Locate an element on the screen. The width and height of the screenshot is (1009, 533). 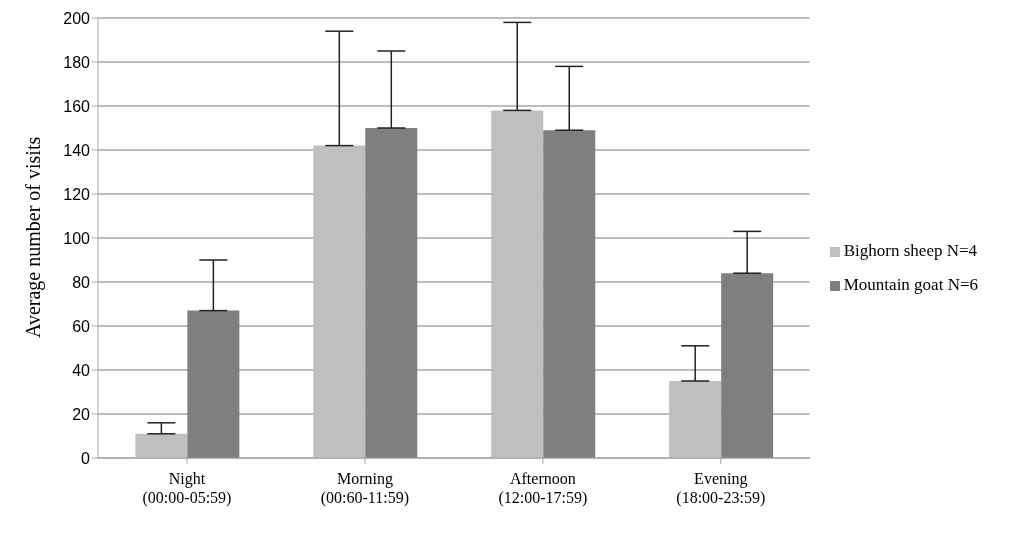
y-tick-label: 120 is located at coordinates (77, 194).